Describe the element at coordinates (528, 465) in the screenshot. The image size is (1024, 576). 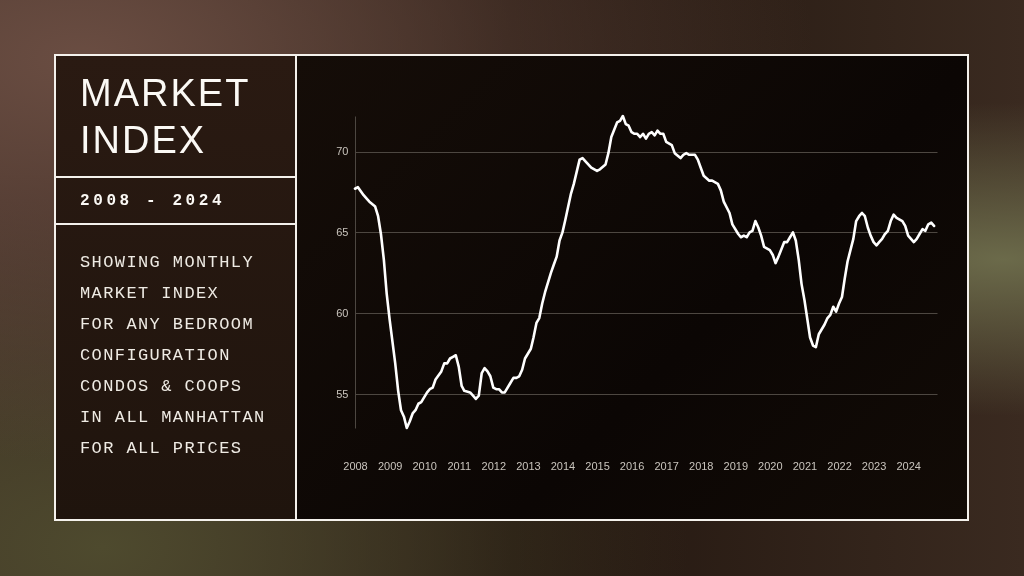
I see `x-tick-label: 2013` at that location.